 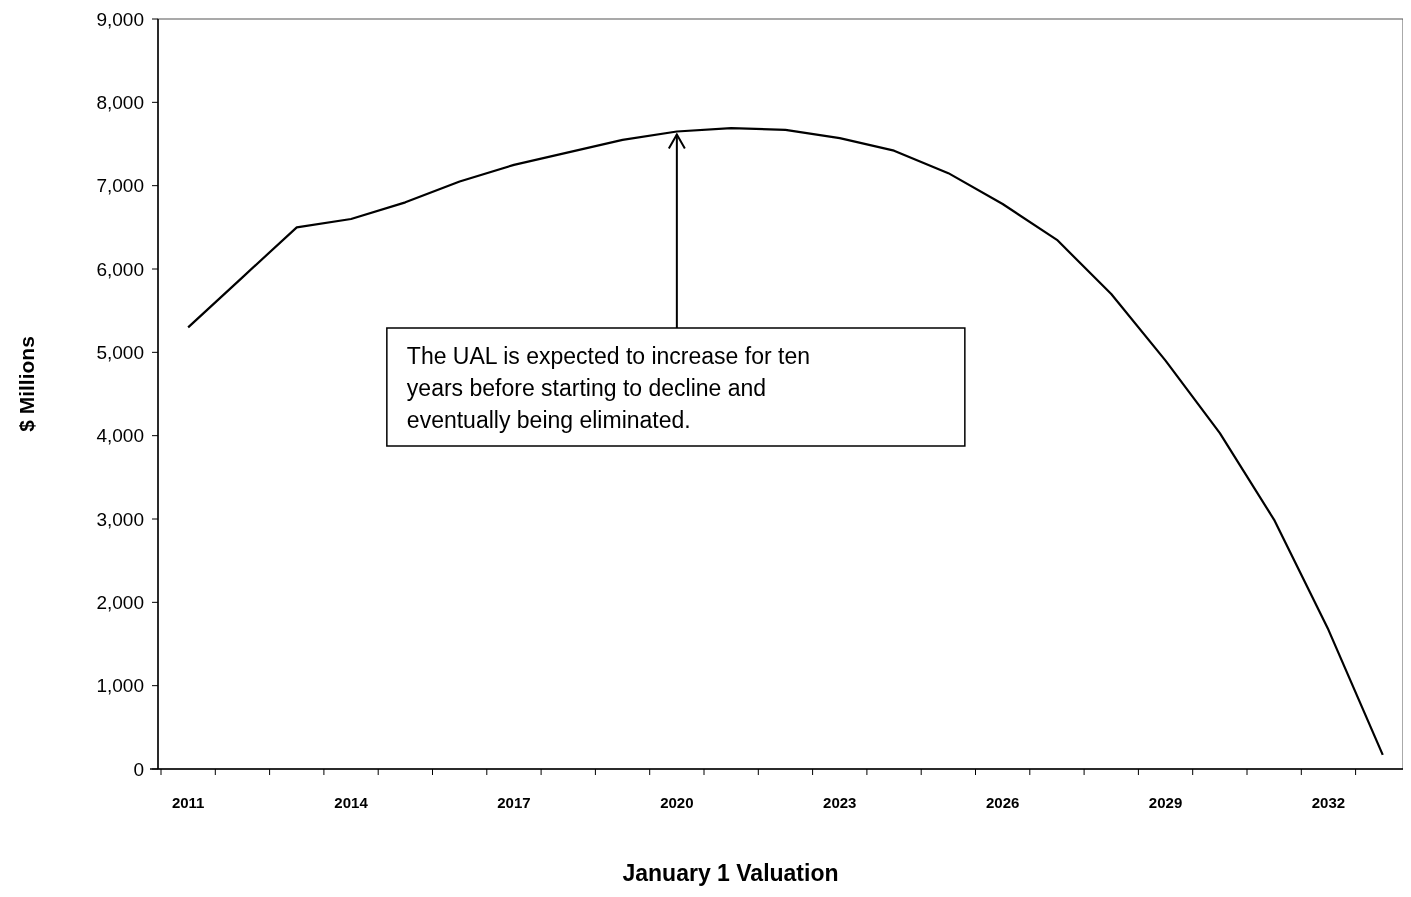 What do you see at coordinates (120, 19) in the screenshot?
I see `y-tick-label: 9,000` at bounding box center [120, 19].